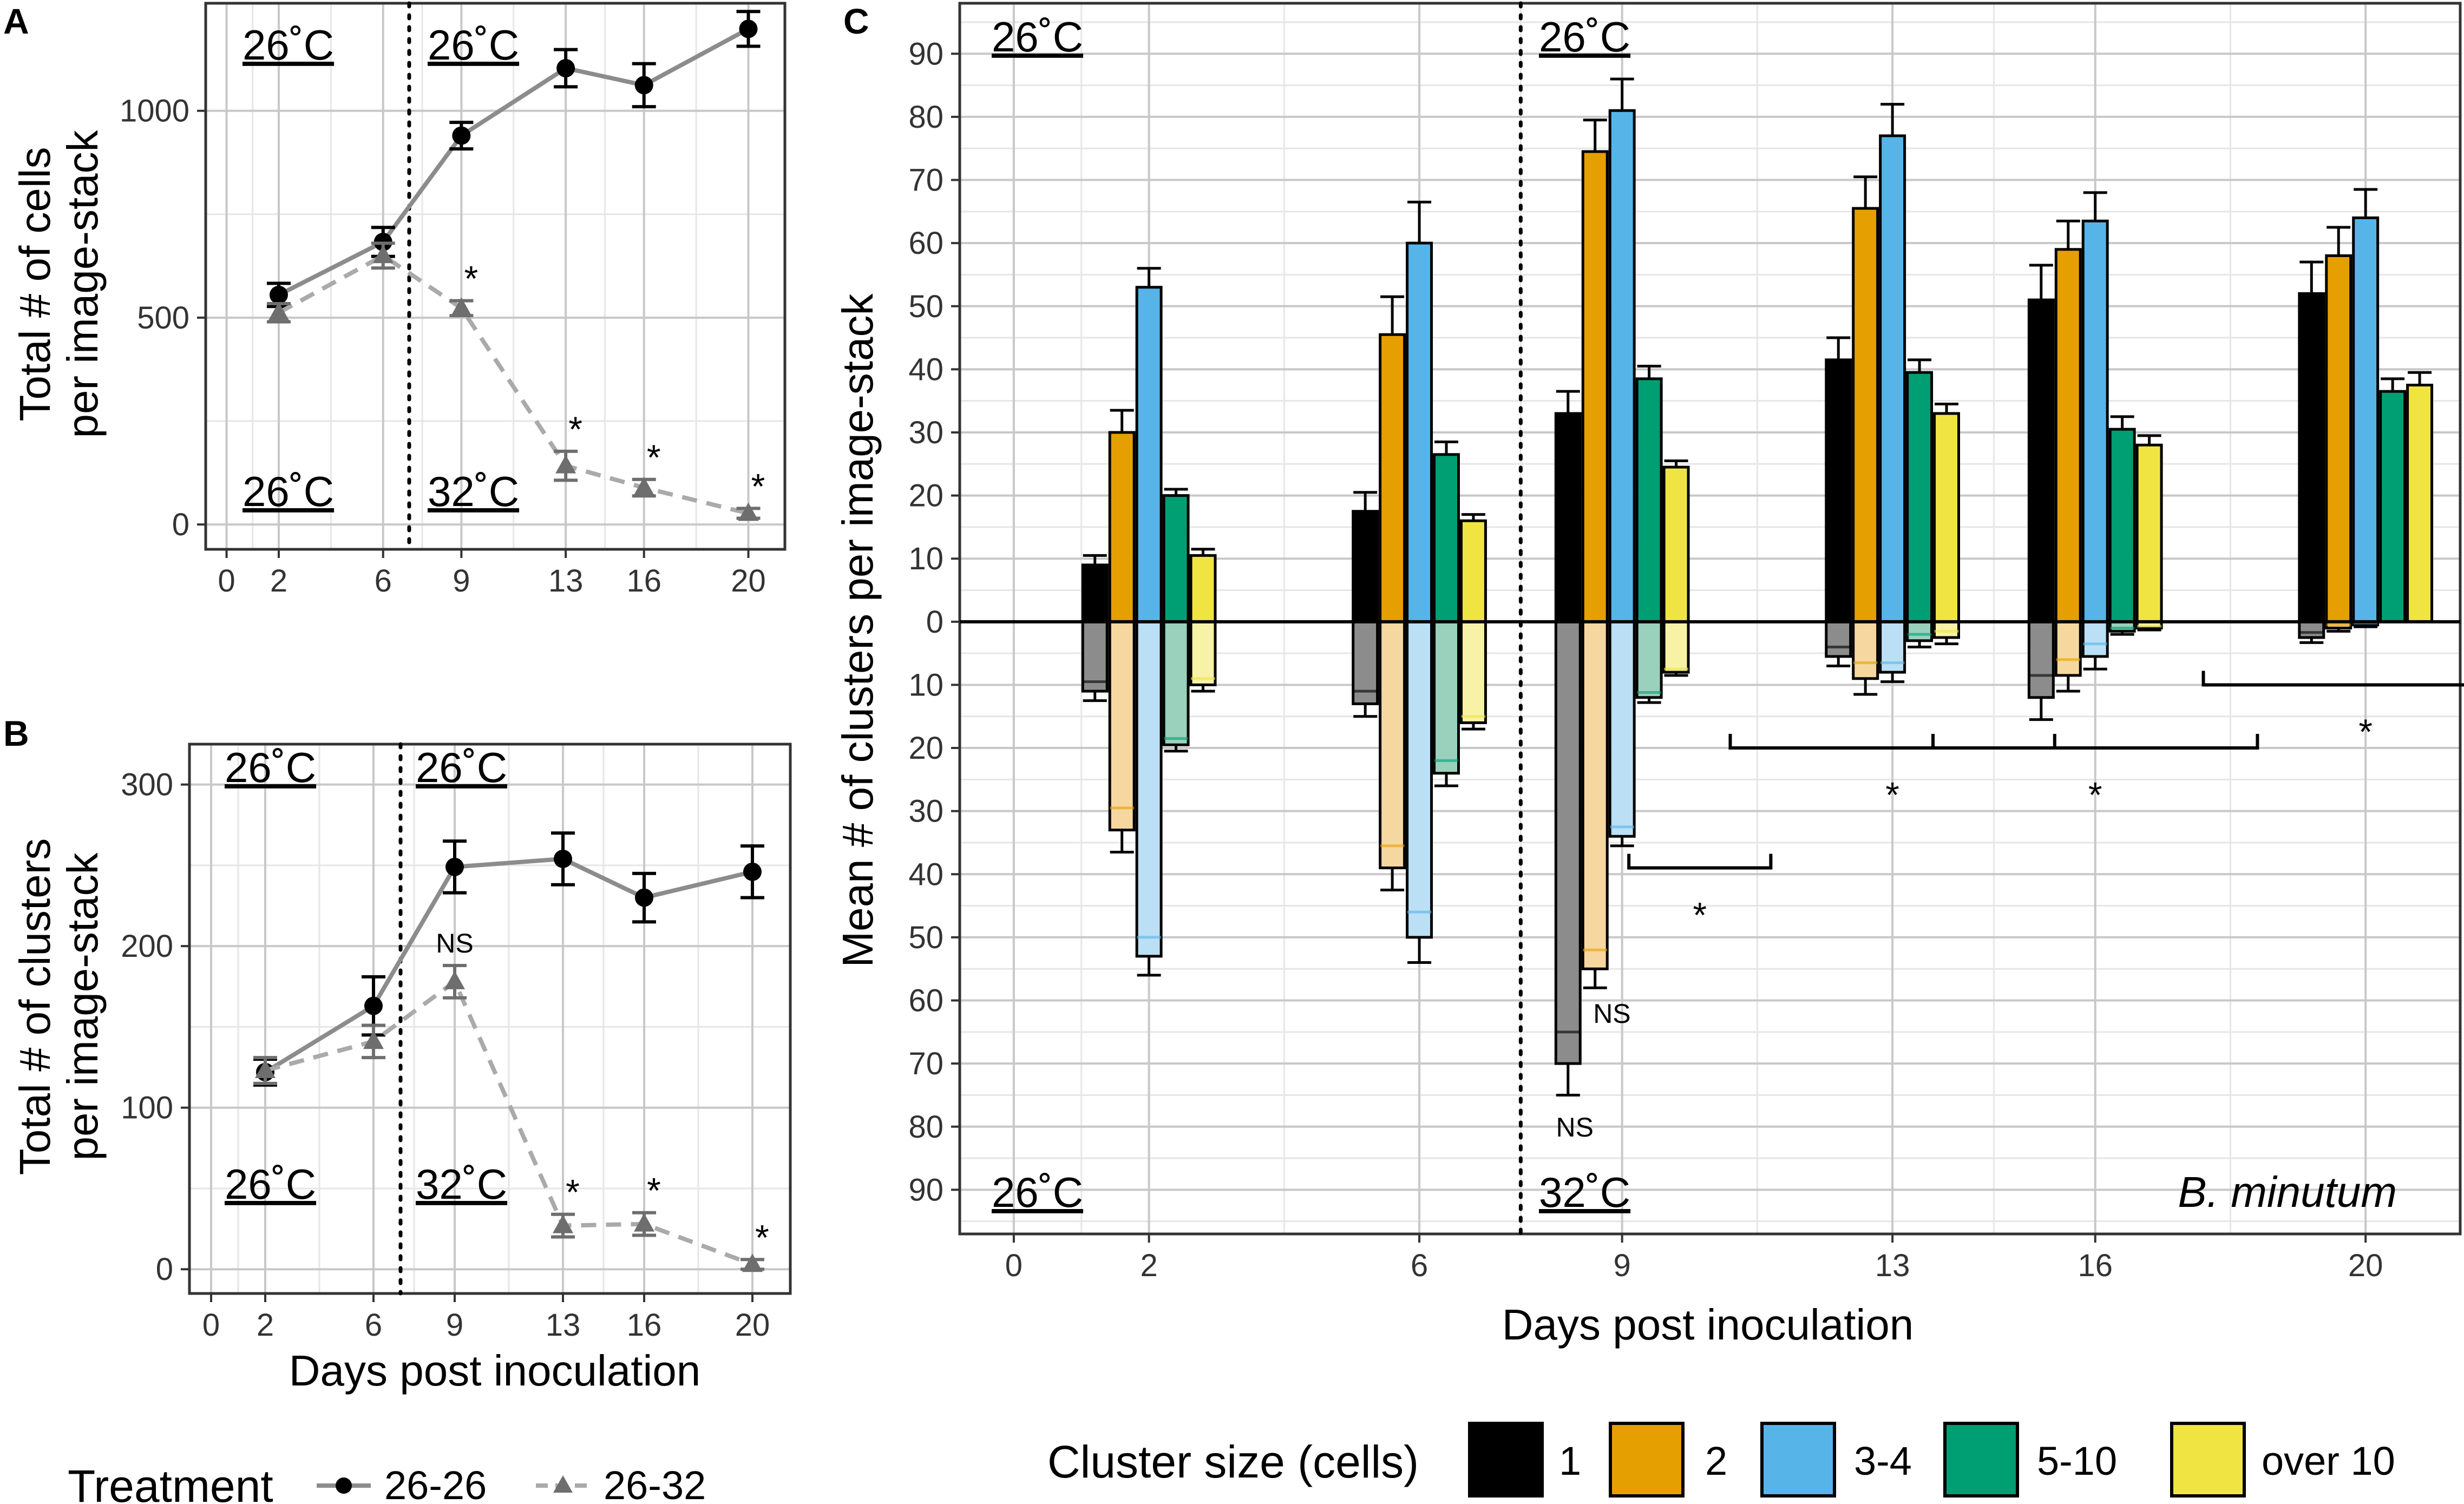 Image resolution: width=2464 pixels, height=1504 pixels. What do you see at coordinates (473, 491) in the screenshot?
I see `panel-a-temp-bottom-right: 32˚C` at bounding box center [473, 491].